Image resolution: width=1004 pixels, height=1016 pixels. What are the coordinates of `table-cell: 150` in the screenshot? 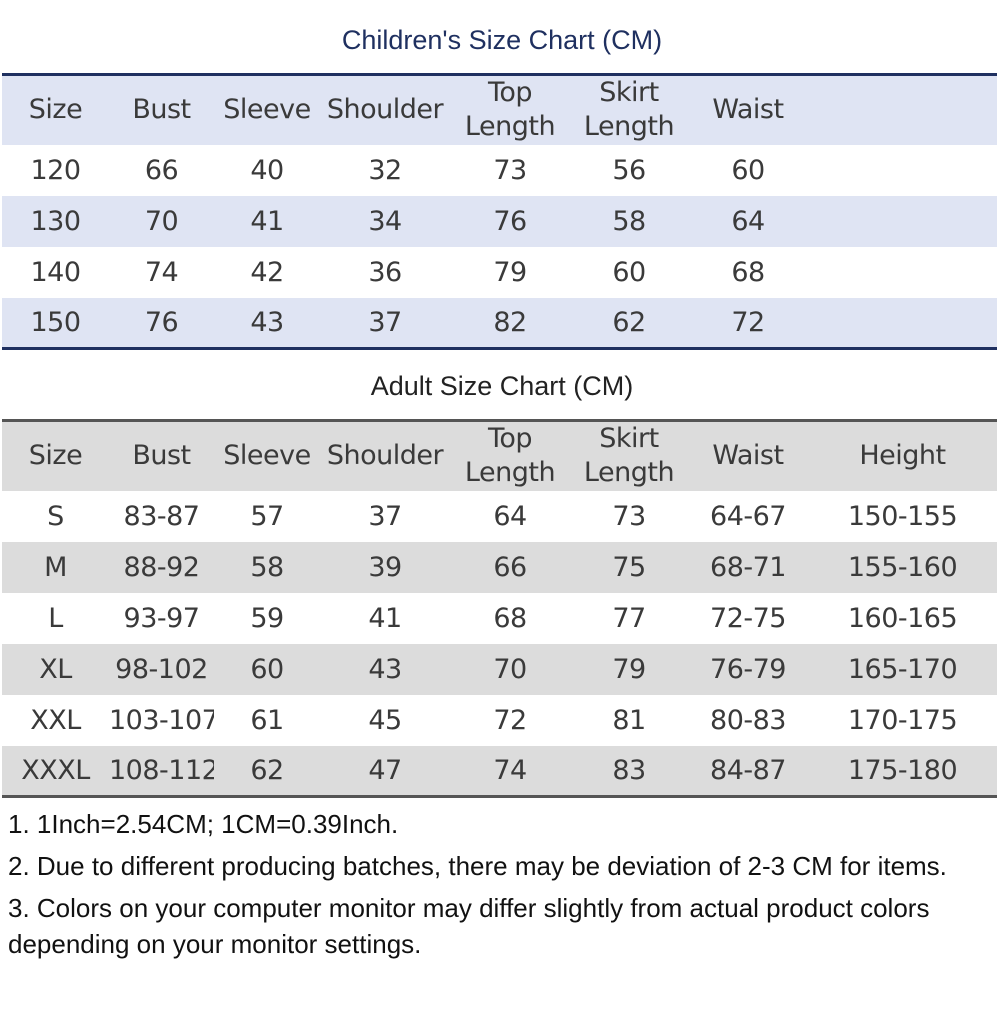 It's located at (55, 322).